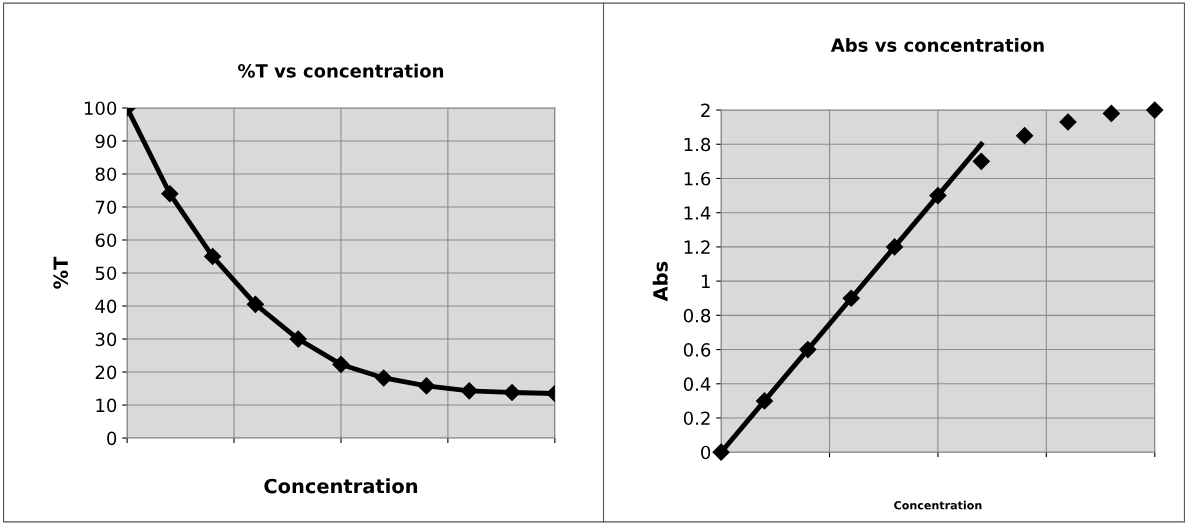 This screenshot has height=524, width=1188. What do you see at coordinates (660, 281) in the screenshot?
I see `y-axis-title: Abs` at bounding box center [660, 281].